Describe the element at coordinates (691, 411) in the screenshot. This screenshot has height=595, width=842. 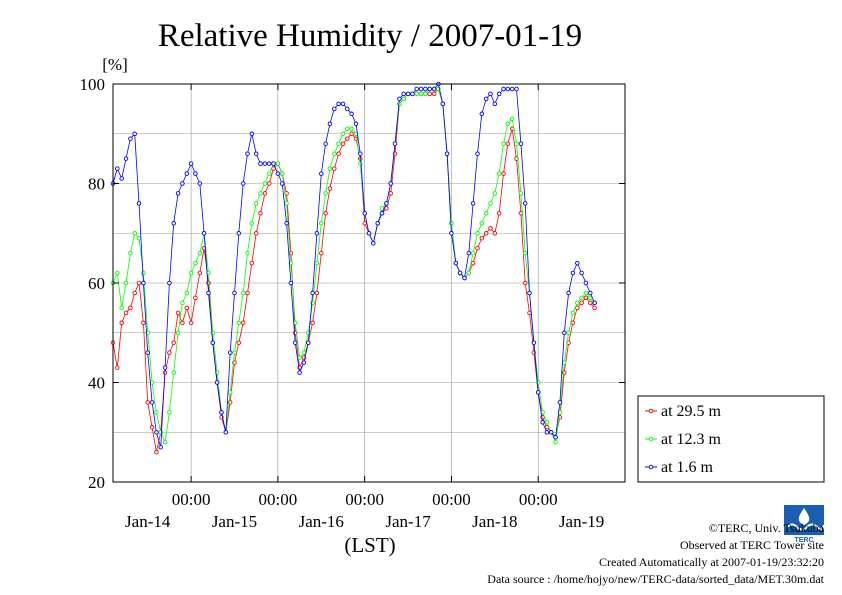
I see `legend-label: at 29.5 m` at that location.